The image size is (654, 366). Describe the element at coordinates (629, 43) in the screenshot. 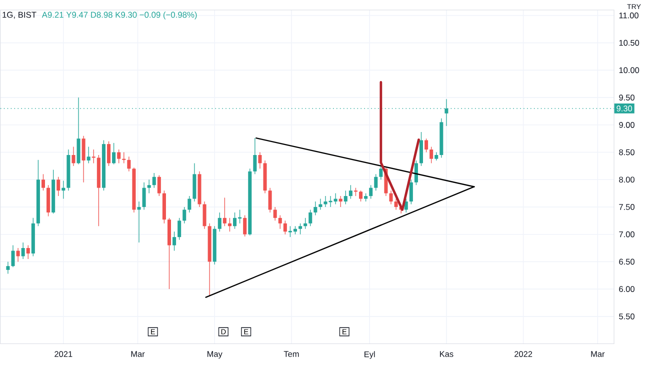

I see `y-tick-label: 10.50` at that location.